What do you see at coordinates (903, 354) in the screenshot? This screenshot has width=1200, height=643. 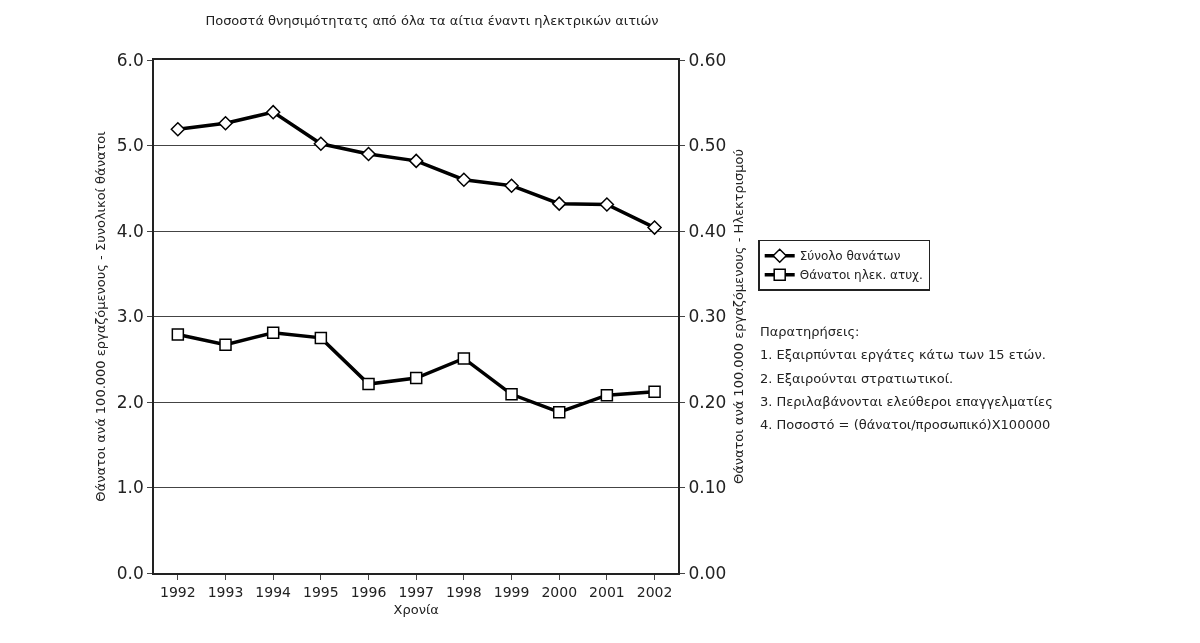 I see `text: 1. Εξαιρπύνται εργάτες κάτω των 15 ετών.` at bounding box center [903, 354].